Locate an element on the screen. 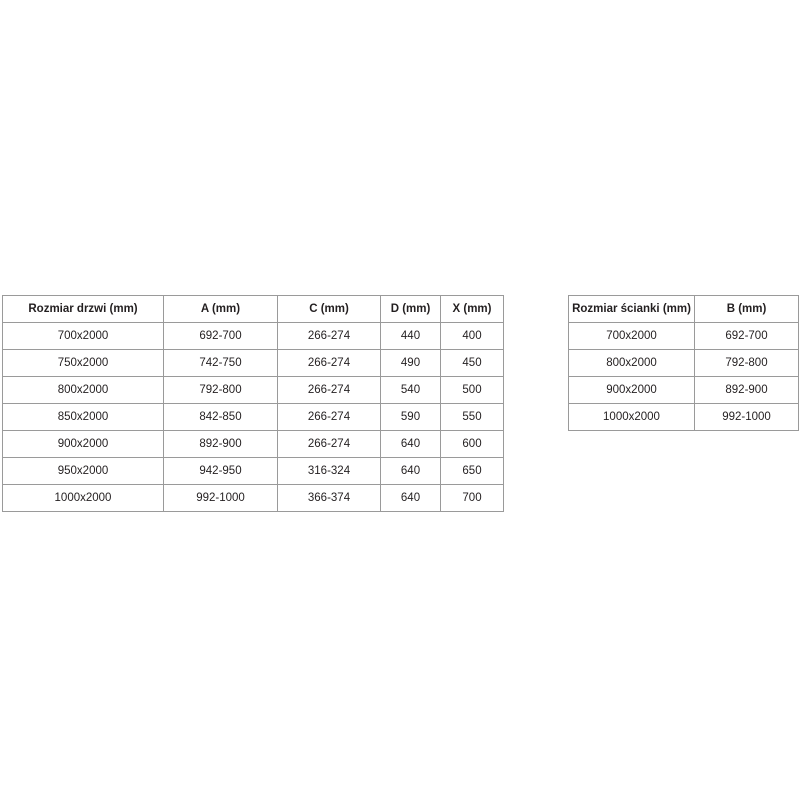 The image size is (800, 800). table-row: 800x2000 792-800 is located at coordinates (683, 363).